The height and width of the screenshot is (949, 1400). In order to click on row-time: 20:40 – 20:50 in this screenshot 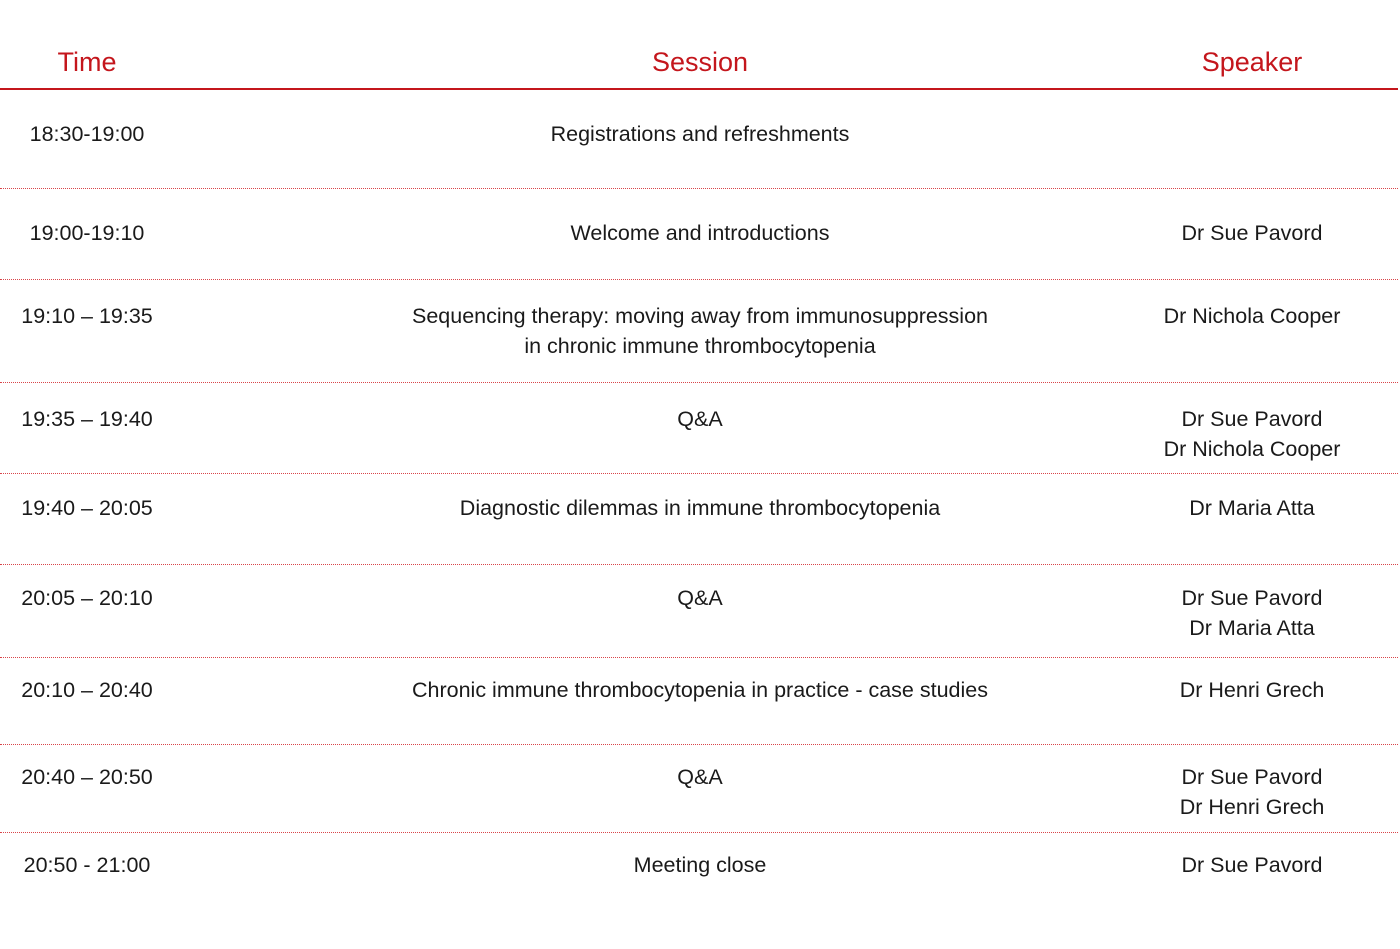, I will do `click(87, 777)`.